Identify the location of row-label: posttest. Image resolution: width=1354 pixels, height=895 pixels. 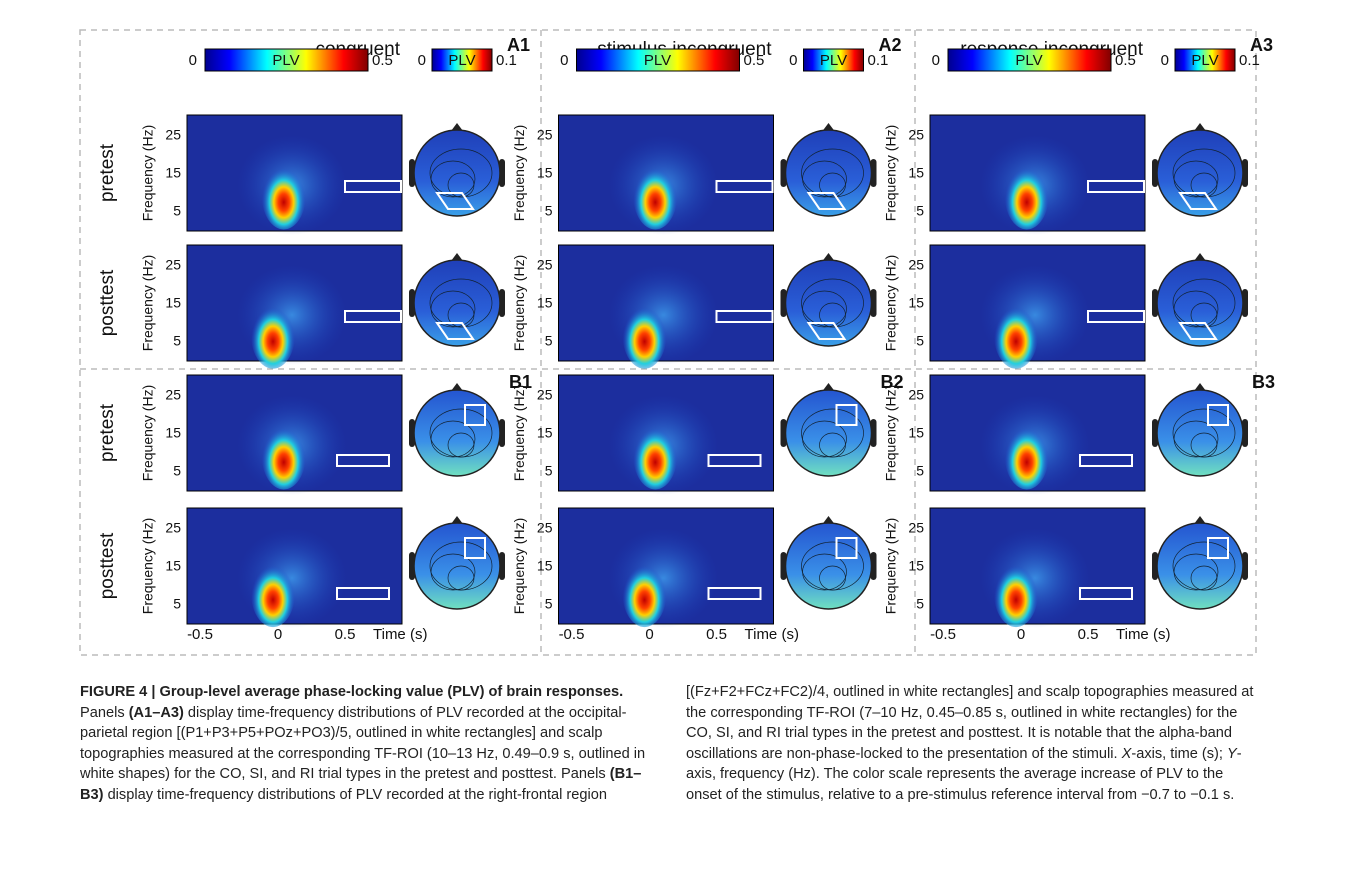
(107, 302).